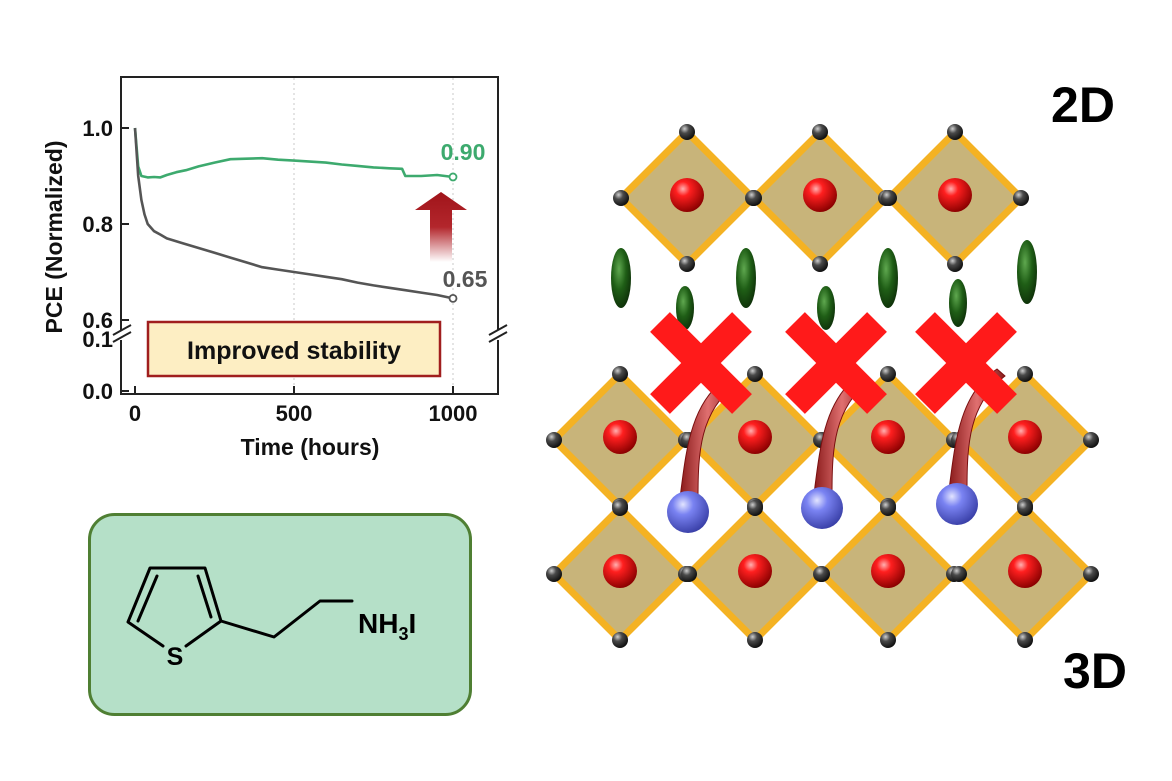 This screenshot has width=1172, height=781. Describe the element at coordinates (97, 391) in the screenshot. I see `y-tick-label: 0.0` at that location.